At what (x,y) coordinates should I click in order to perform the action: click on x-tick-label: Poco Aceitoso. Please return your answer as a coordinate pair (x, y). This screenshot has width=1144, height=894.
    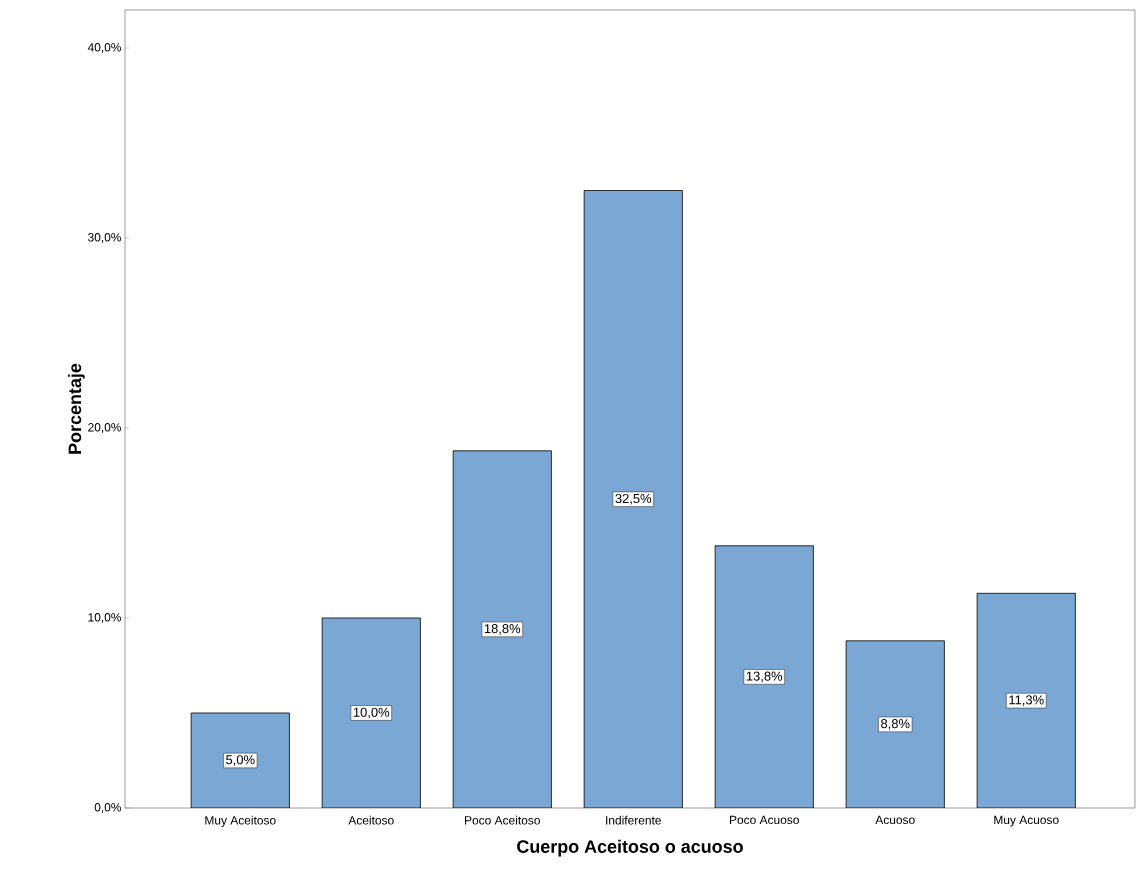
    Looking at the image, I should click on (502, 820).